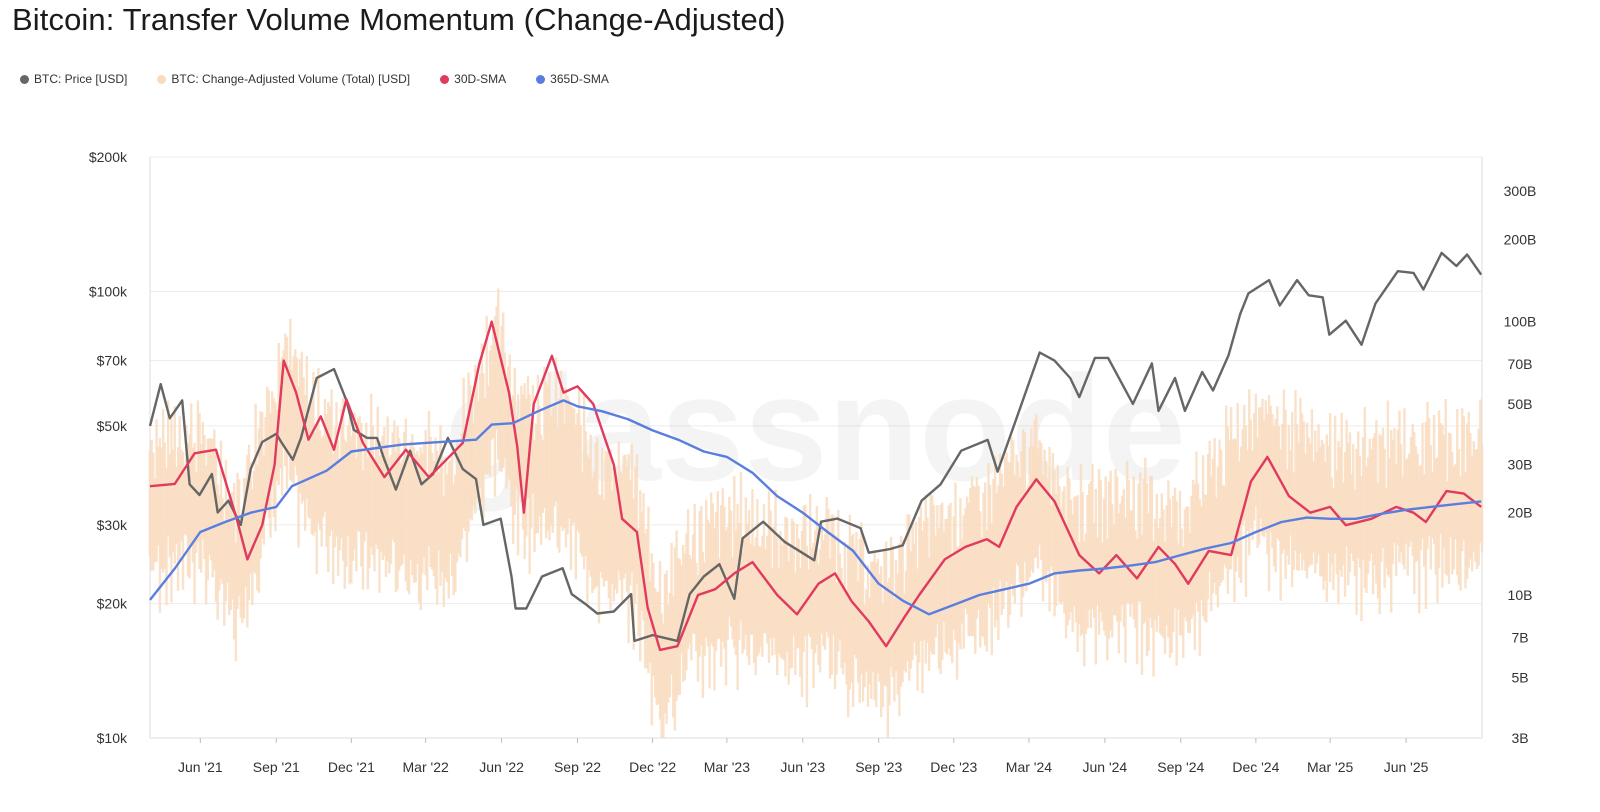 The height and width of the screenshot is (812, 1600). Describe the element at coordinates (1520, 239) in the screenshot. I see `right-tick-label: 200B` at that location.